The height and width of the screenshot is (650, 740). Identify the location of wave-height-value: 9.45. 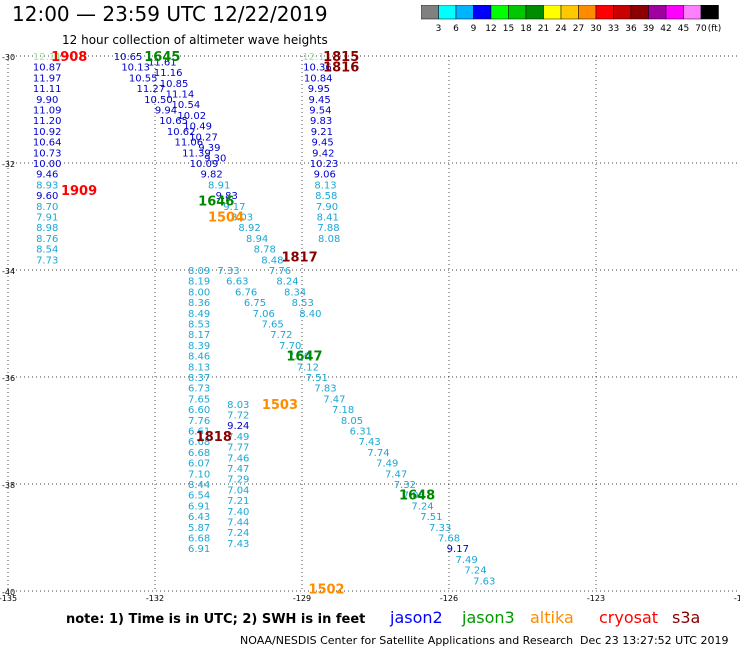
(322, 143).